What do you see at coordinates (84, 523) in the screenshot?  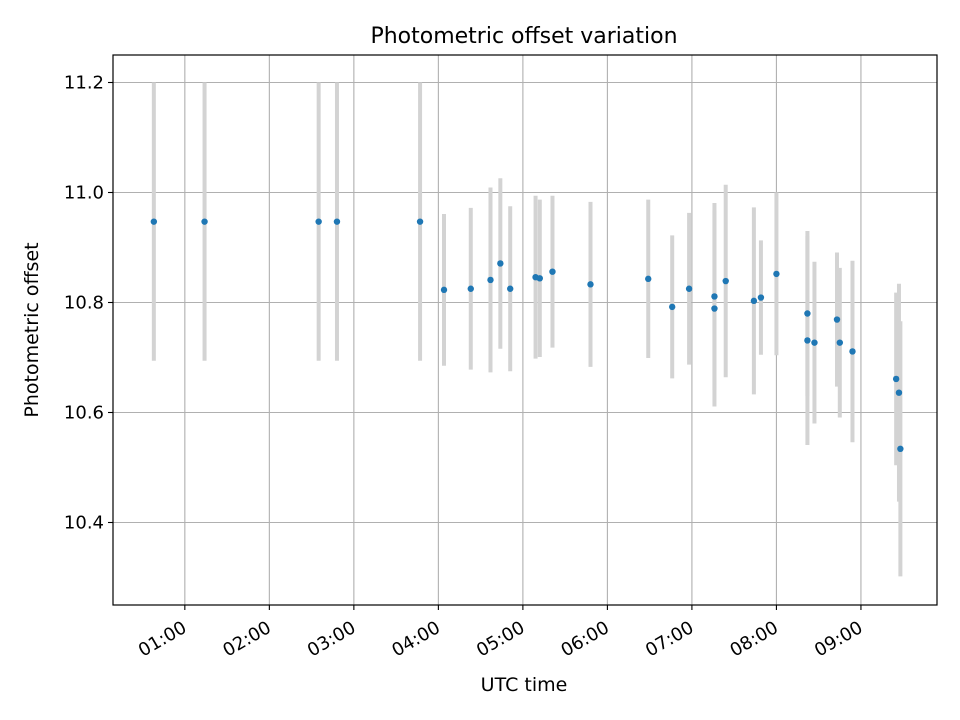 I see `y-tick-label: 10.4` at bounding box center [84, 523].